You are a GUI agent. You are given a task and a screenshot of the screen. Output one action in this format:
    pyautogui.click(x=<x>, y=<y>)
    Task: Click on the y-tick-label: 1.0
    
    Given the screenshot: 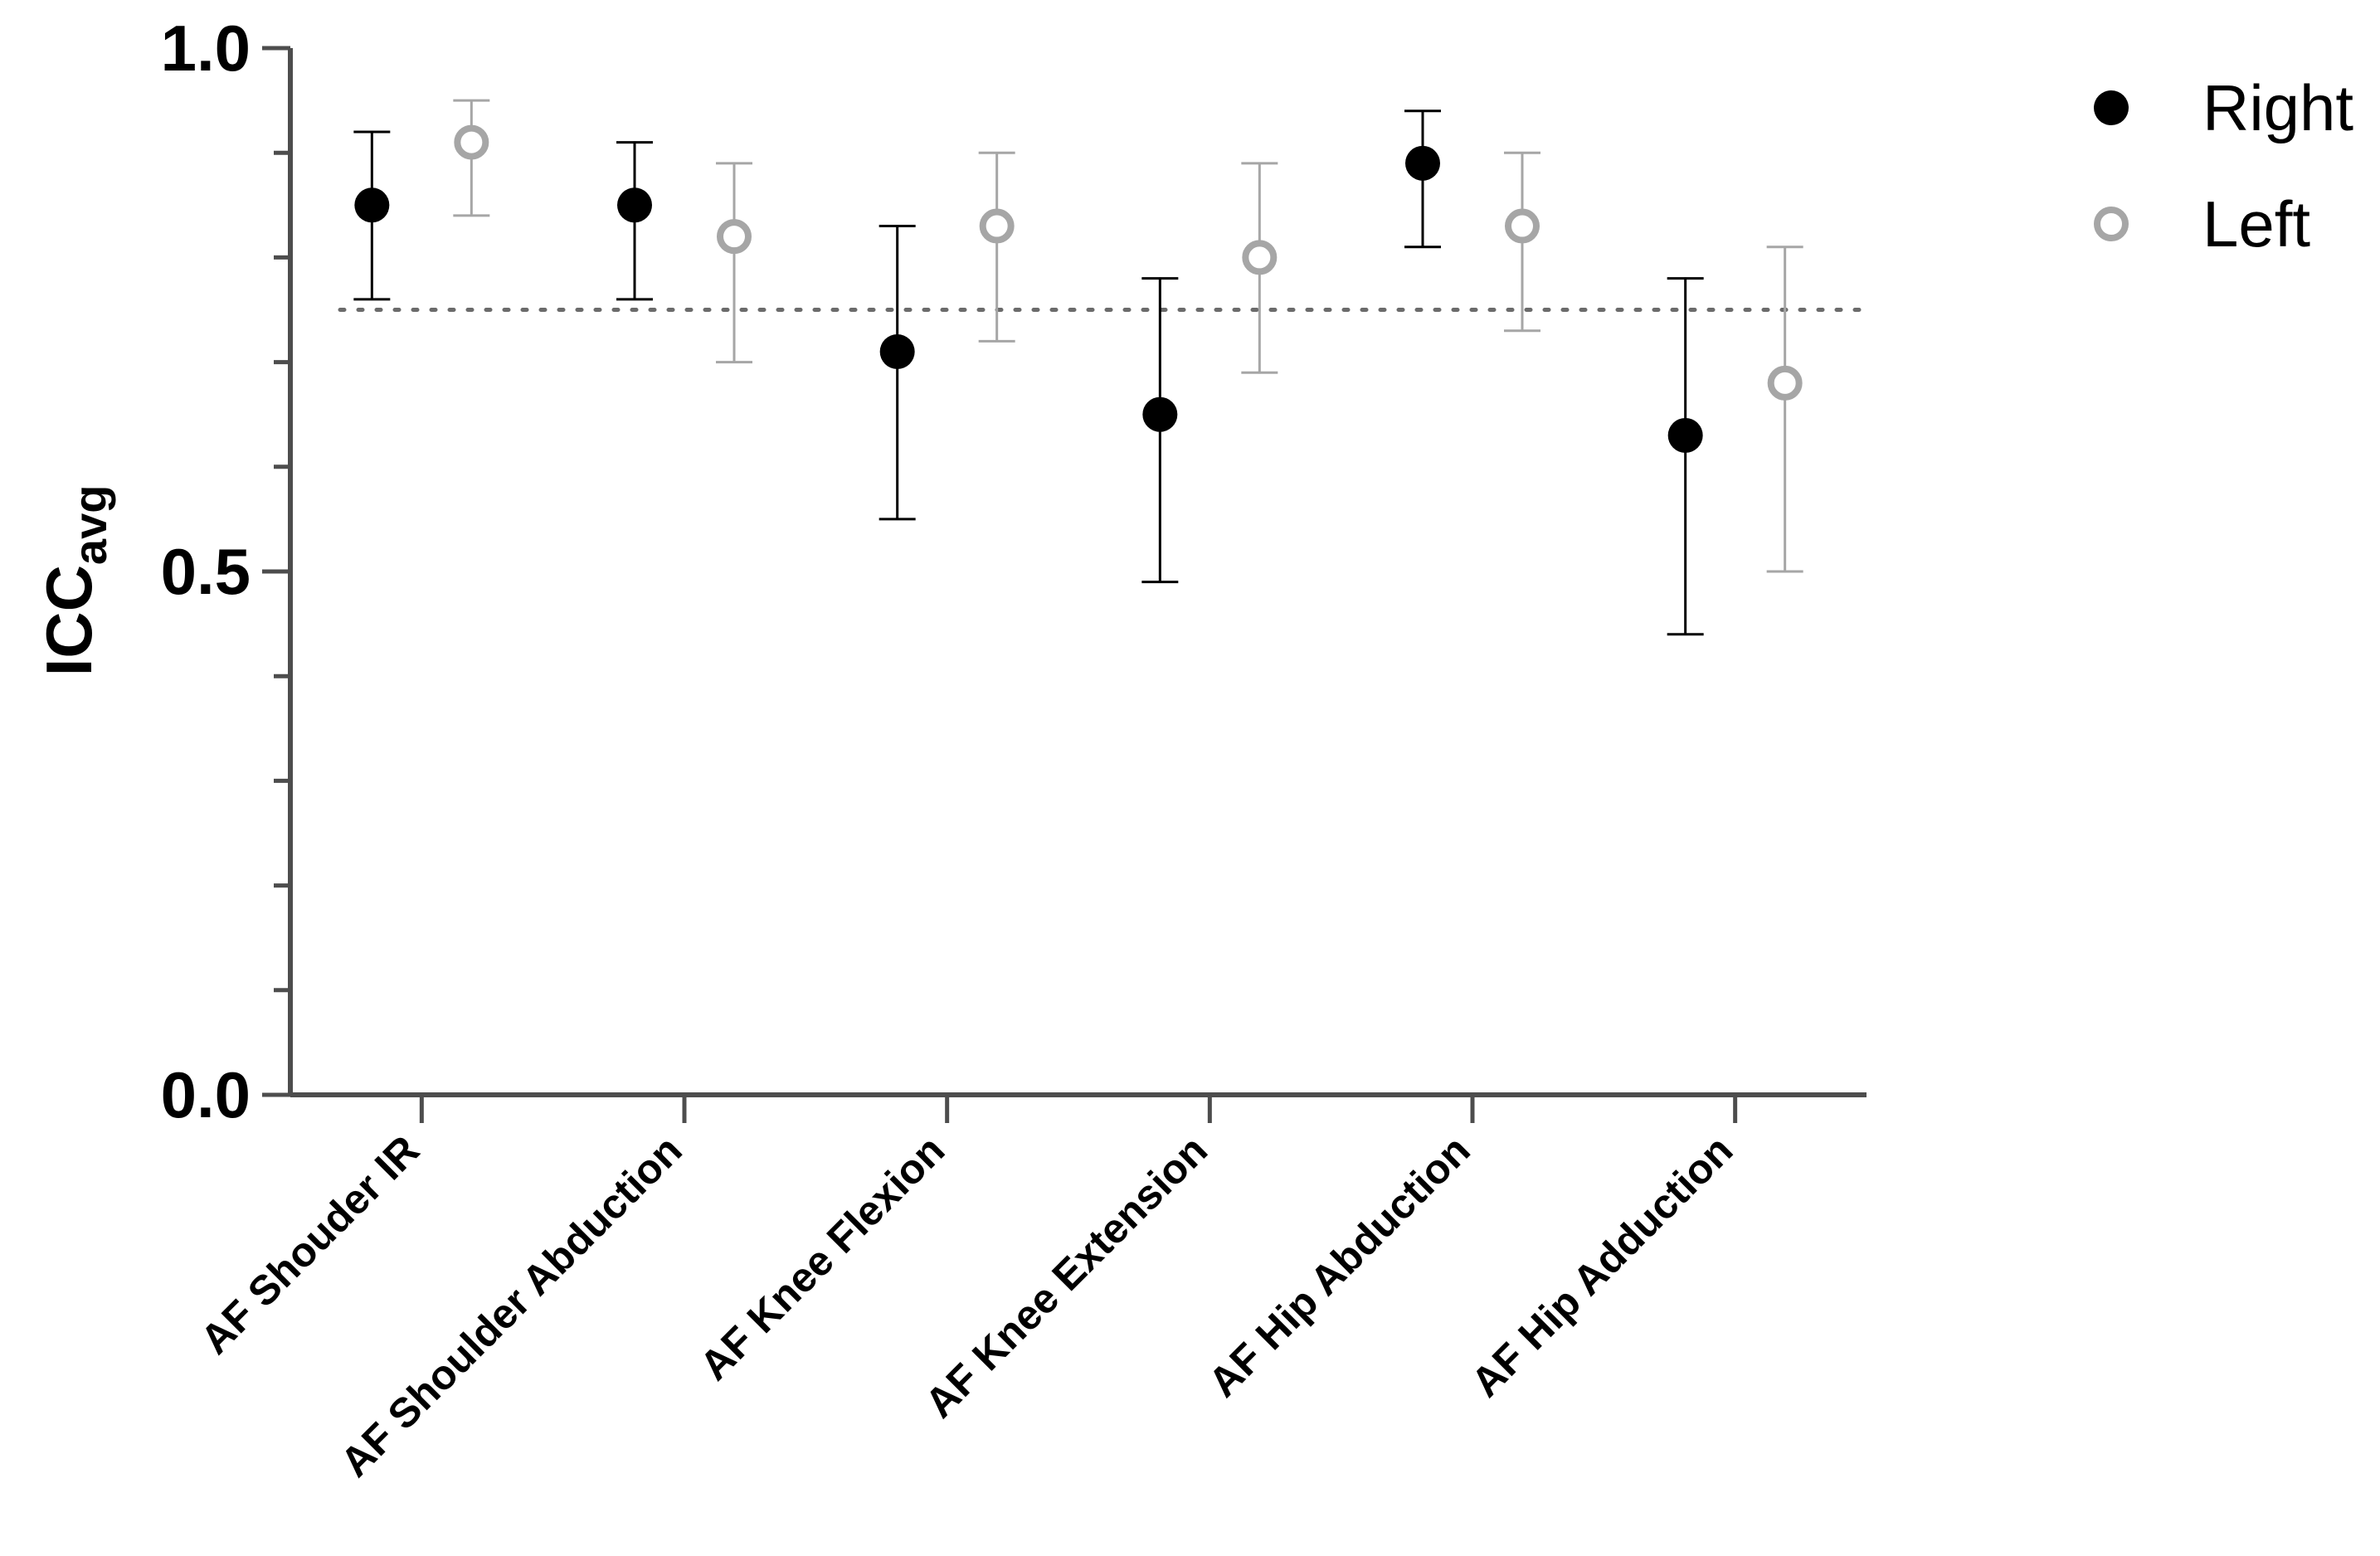 What is the action you would take?
    pyautogui.click(x=206, y=48)
    